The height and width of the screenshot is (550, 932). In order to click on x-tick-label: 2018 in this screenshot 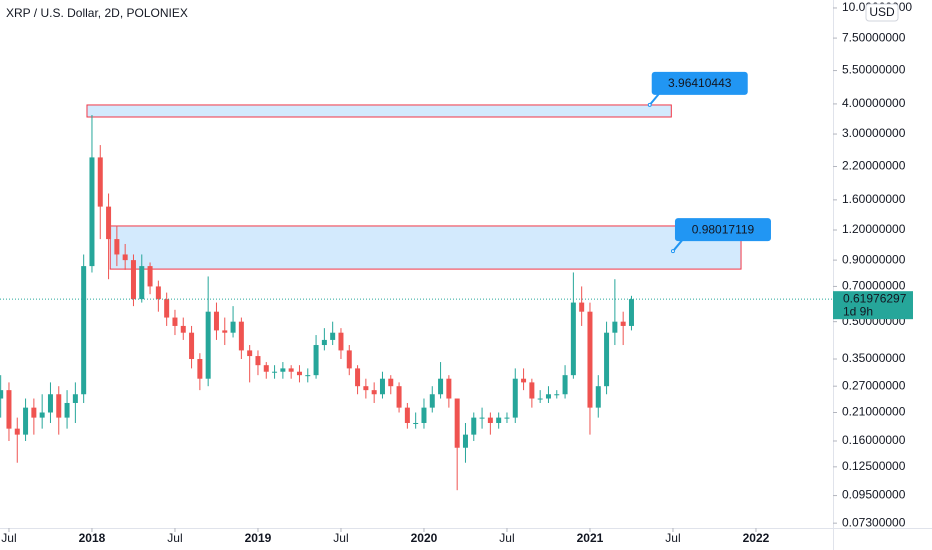, I will do `click(92, 538)`.